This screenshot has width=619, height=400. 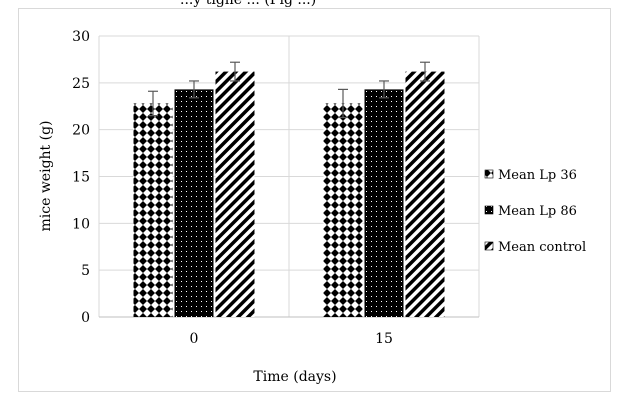 I want to click on y-tick-label: 10, so click(x=81, y=224).